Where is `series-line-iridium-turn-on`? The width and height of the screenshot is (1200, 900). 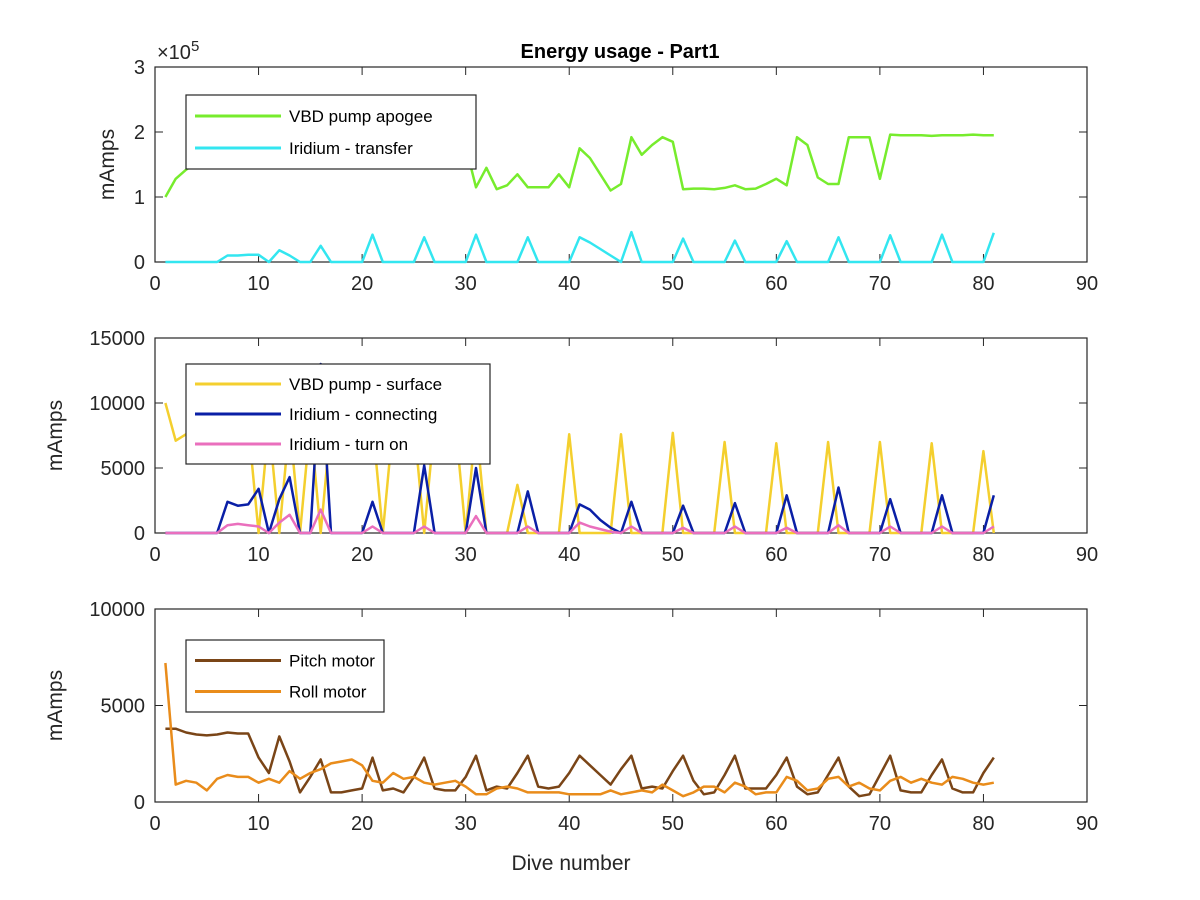
series-line-iridium-turn-on is located at coordinates (580, 521).